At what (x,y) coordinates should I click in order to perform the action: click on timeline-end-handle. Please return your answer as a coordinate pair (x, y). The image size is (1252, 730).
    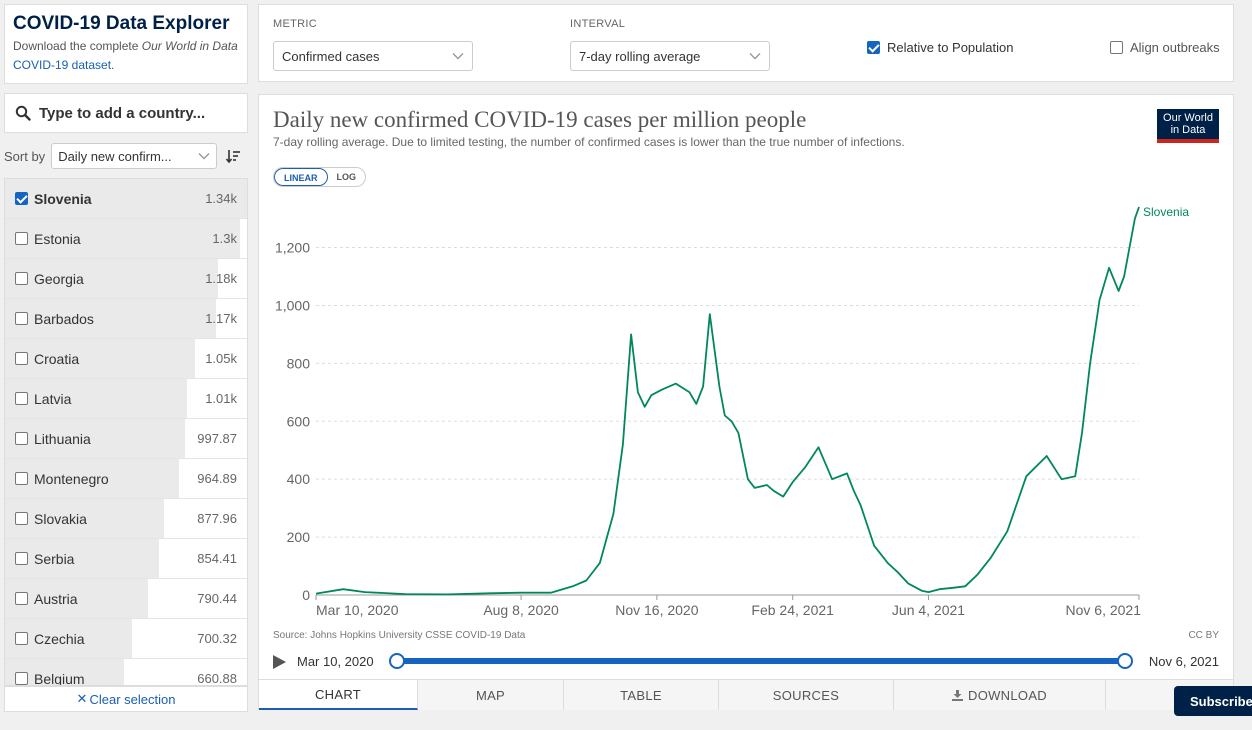
    Looking at the image, I should click on (1125, 661).